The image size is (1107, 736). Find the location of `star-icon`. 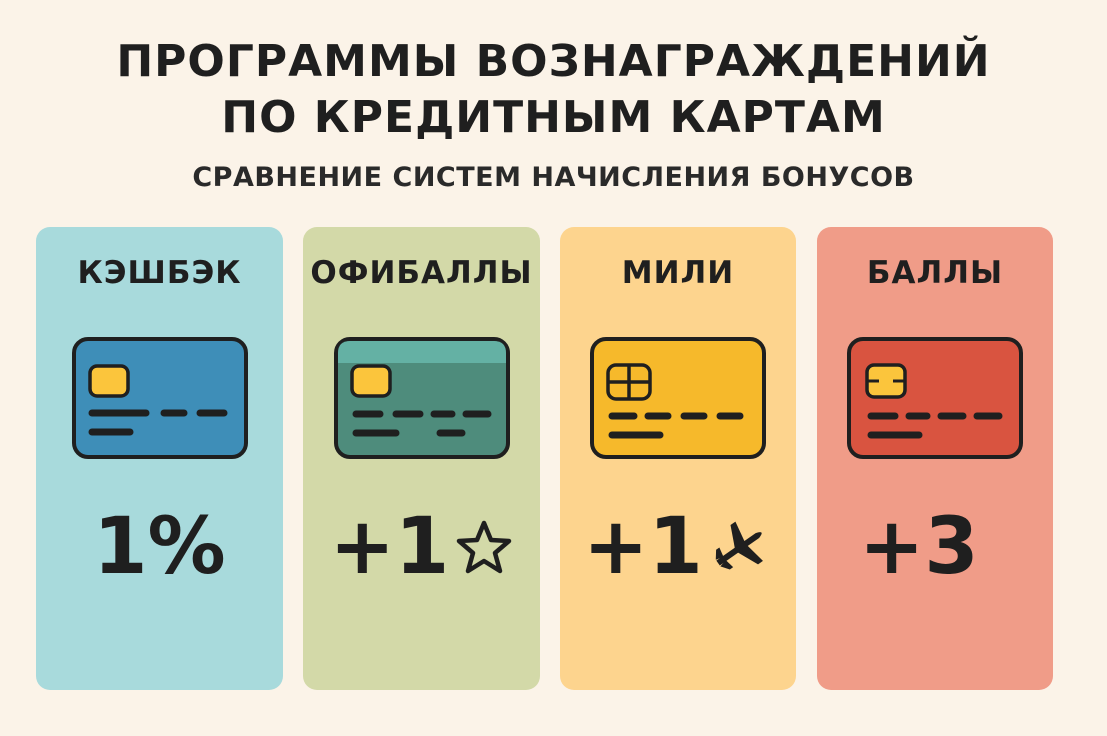

star-icon is located at coordinates (484, 547).